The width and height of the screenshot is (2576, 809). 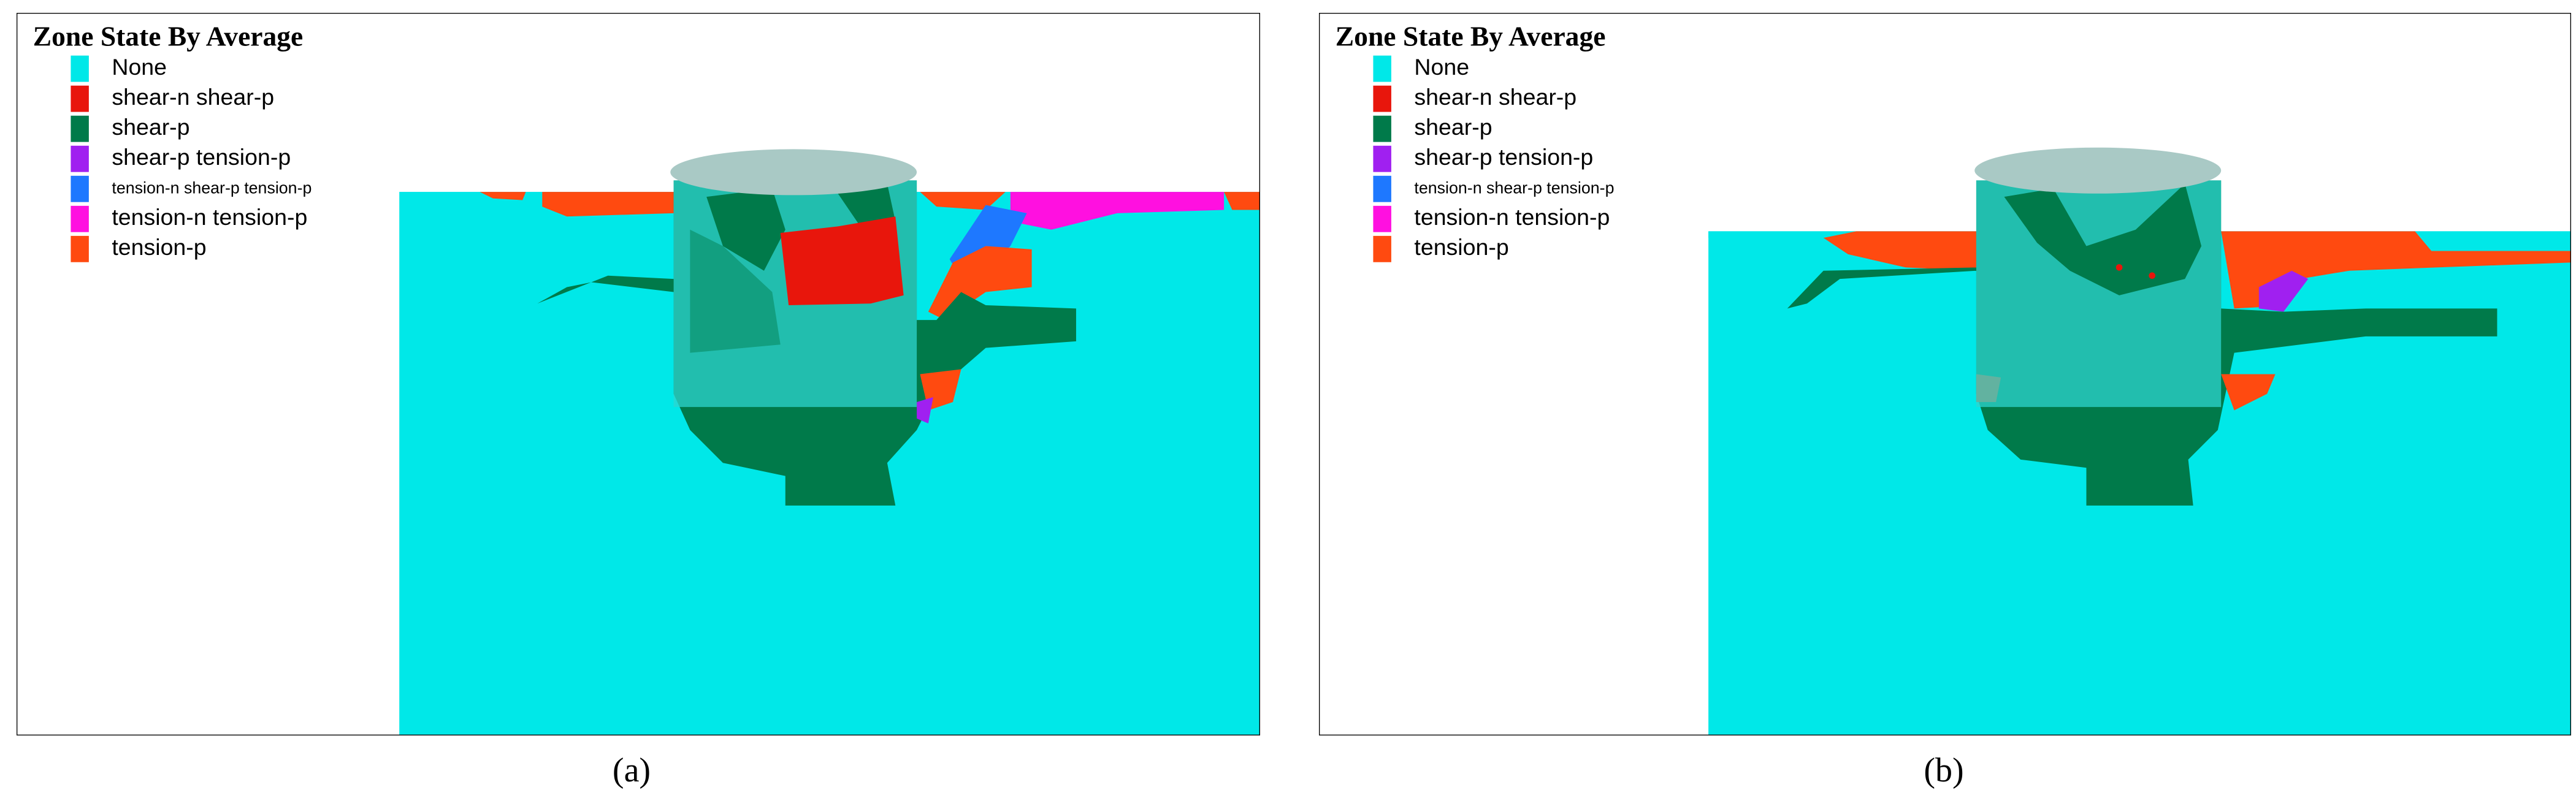 What do you see at coordinates (1943, 770) in the screenshot?
I see `caption: (b)` at bounding box center [1943, 770].